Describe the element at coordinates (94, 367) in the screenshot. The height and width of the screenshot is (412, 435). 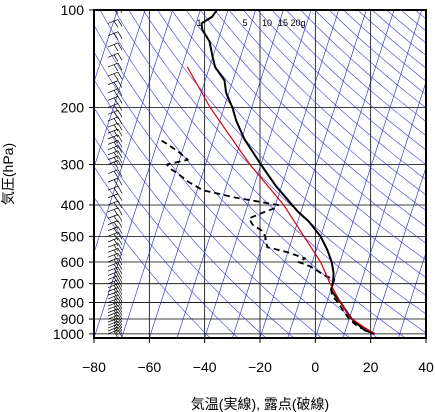
I see `x-tick-label: −80` at that location.